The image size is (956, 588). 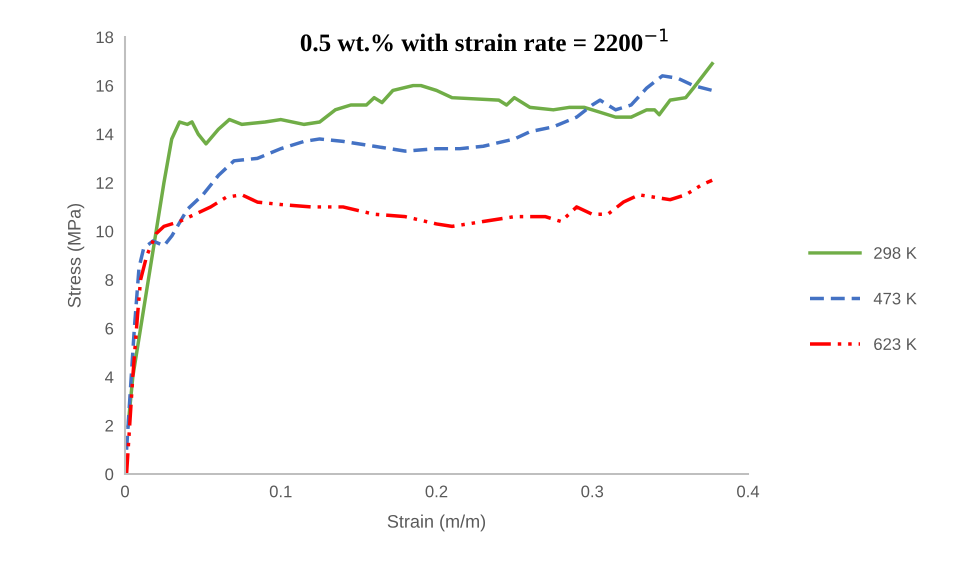 What do you see at coordinates (437, 492) in the screenshot?
I see `x-tick-label: 0.2` at bounding box center [437, 492].